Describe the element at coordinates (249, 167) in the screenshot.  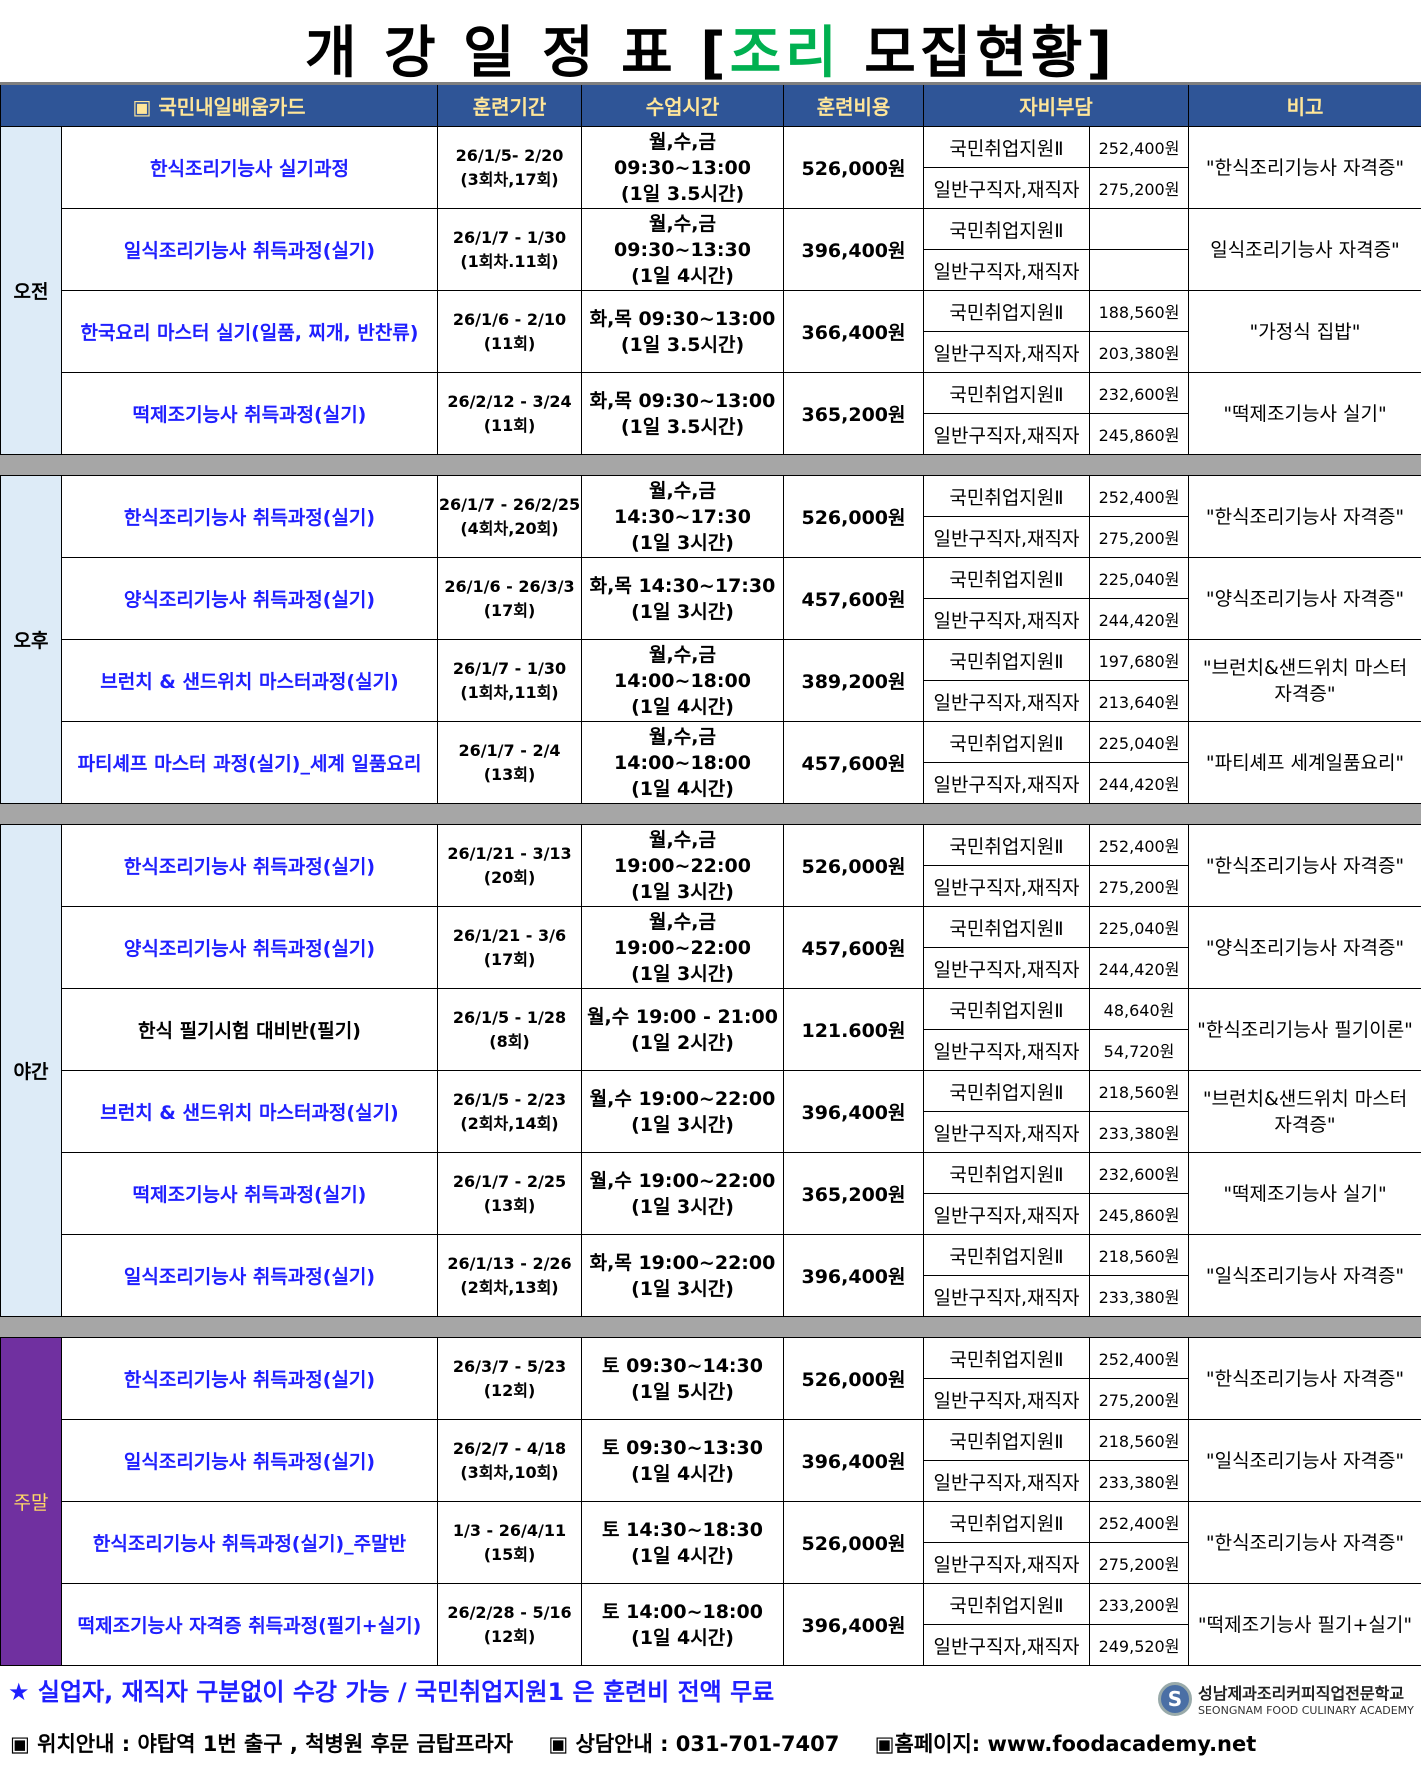
I see `course-name: 한식조리기능사 실기과정` at that location.